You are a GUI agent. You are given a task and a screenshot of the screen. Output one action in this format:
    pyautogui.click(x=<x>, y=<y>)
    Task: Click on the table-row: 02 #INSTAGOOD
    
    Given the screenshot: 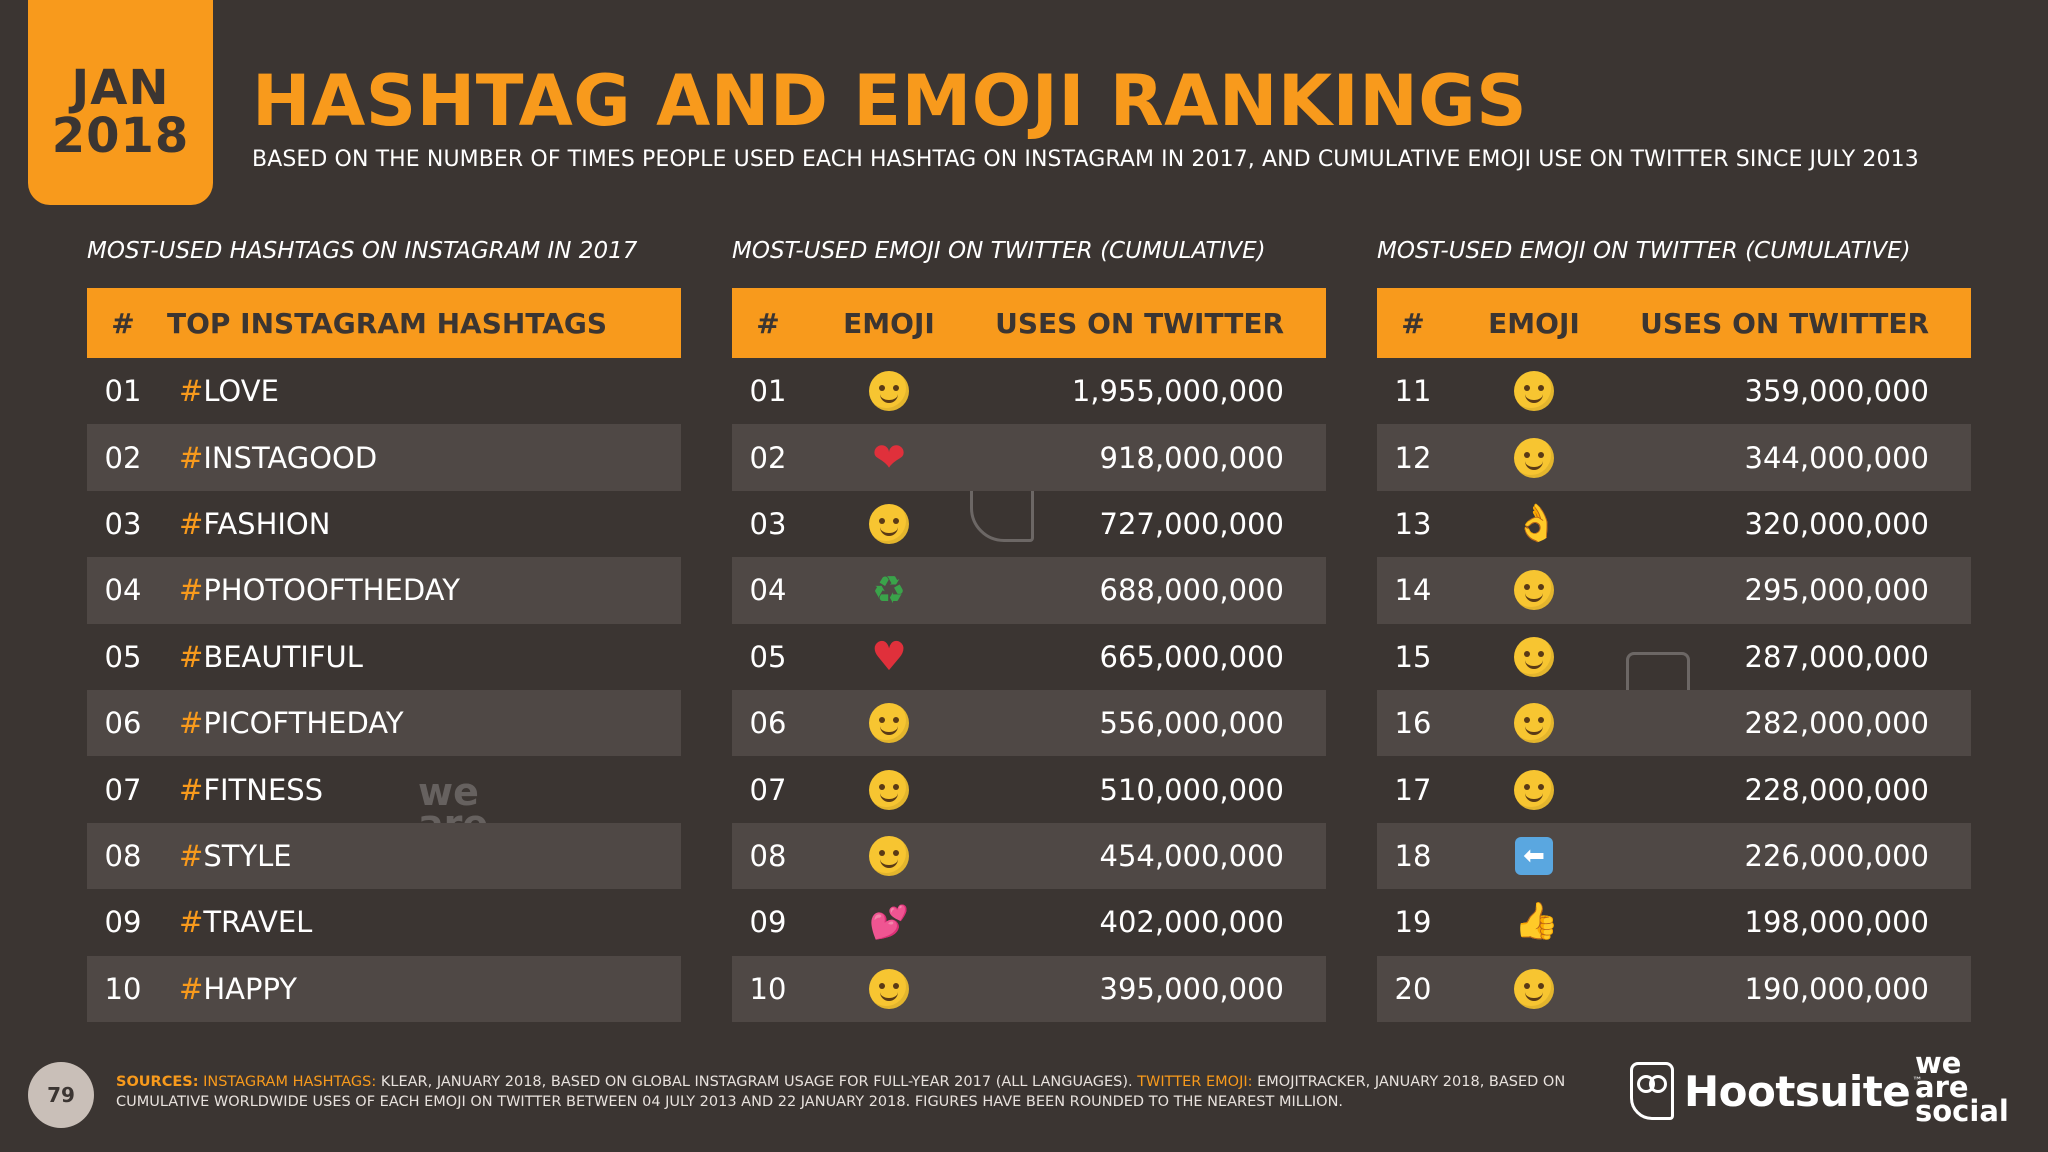 What is the action you would take?
    pyautogui.click(x=384, y=457)
    